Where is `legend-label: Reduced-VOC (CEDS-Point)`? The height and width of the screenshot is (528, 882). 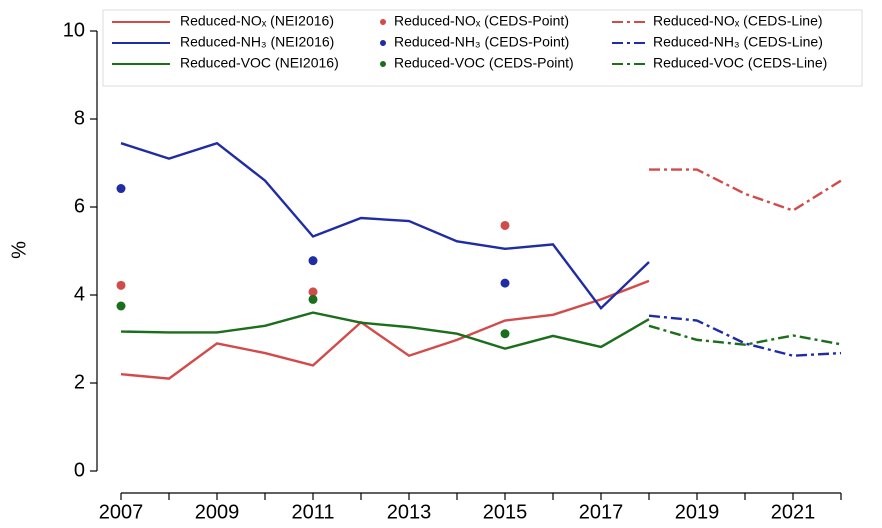 legend-label: Reduced-VOC (CEDS-Point) is located at coordinates (484, 63).